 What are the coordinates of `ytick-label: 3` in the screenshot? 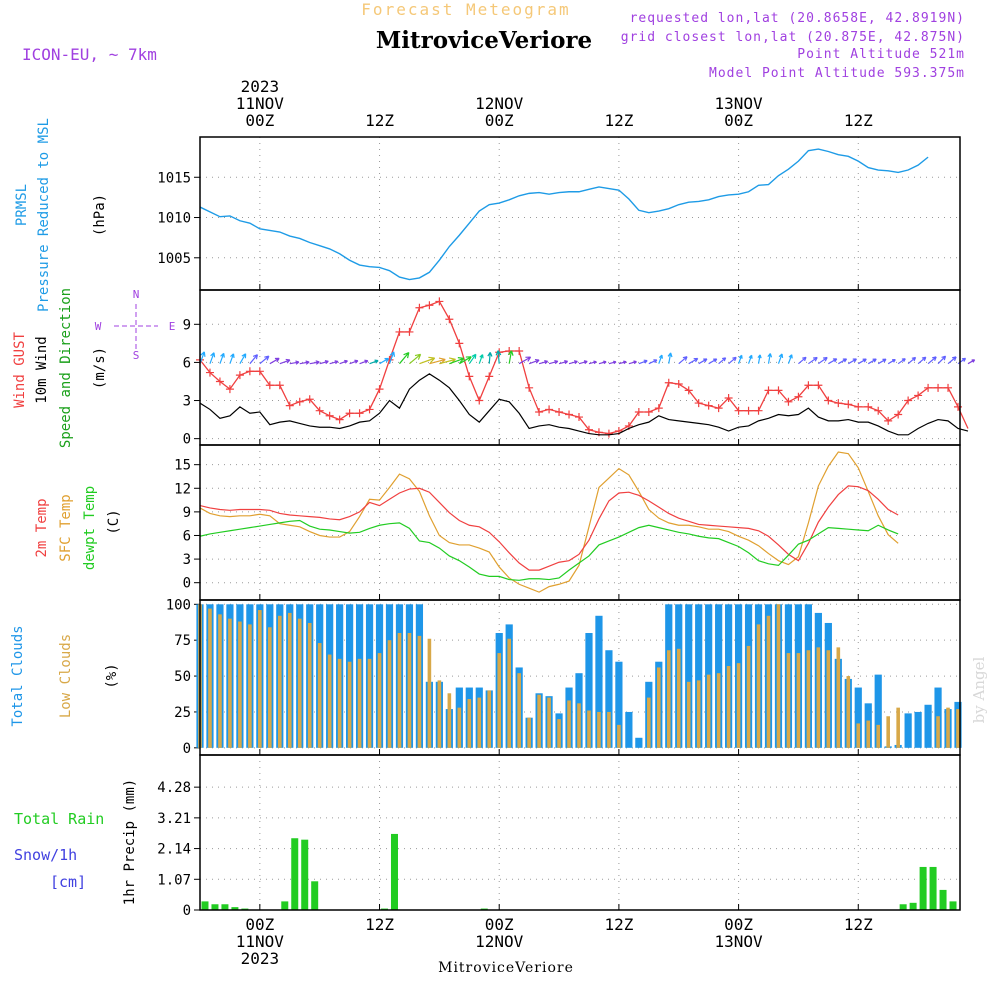 It's located at (187, 402).